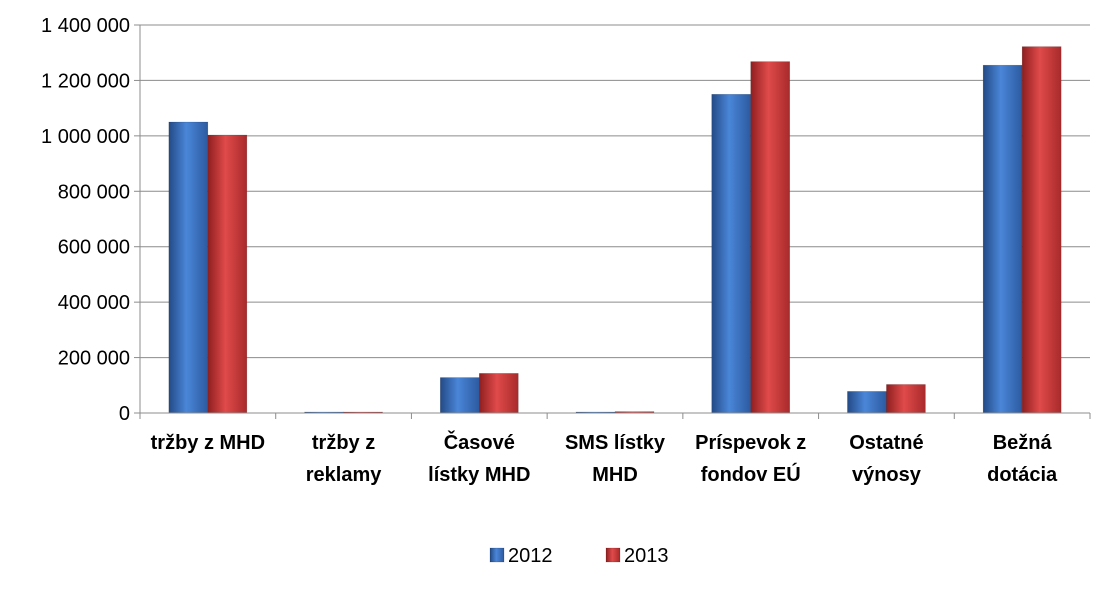 This screenshot has width=1094, height=594. What do you see at coordinates (497, 555) in the screenshot?
I see `legend-swatch-2012` at bounding box center [497, 555].